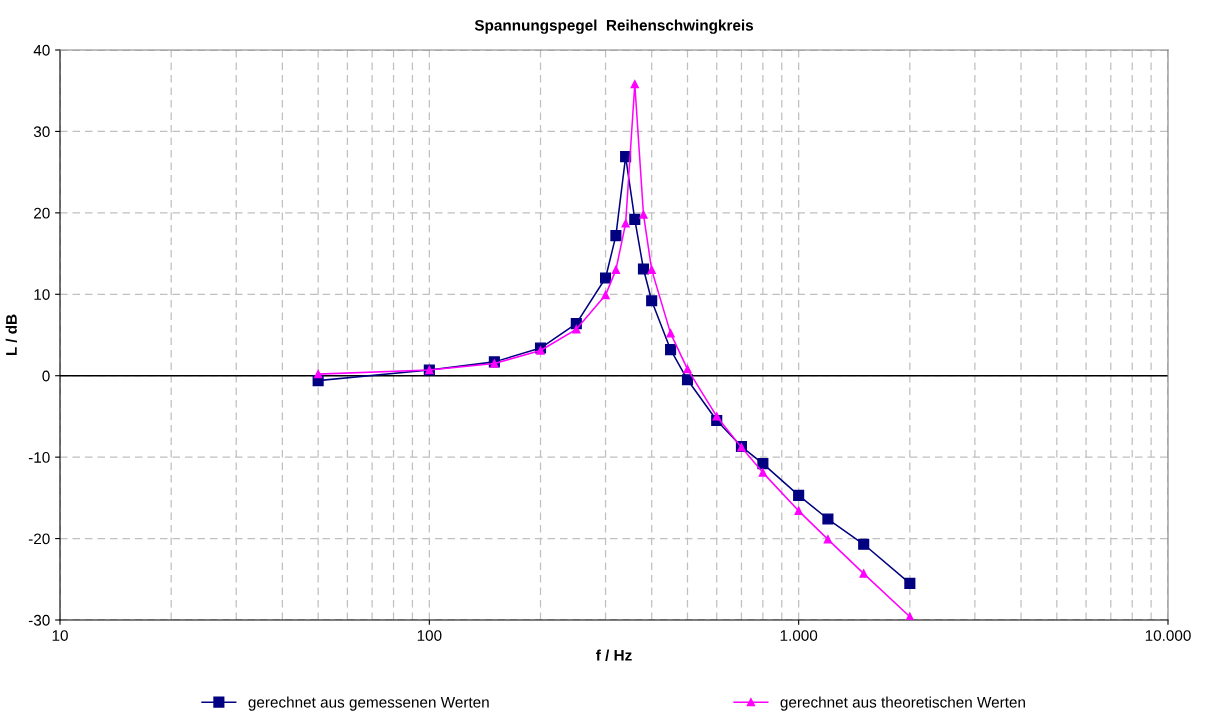 This screenshot has height=722, width=1209. I want to click on x-axis-title: f / Hz, so click(614, 655).